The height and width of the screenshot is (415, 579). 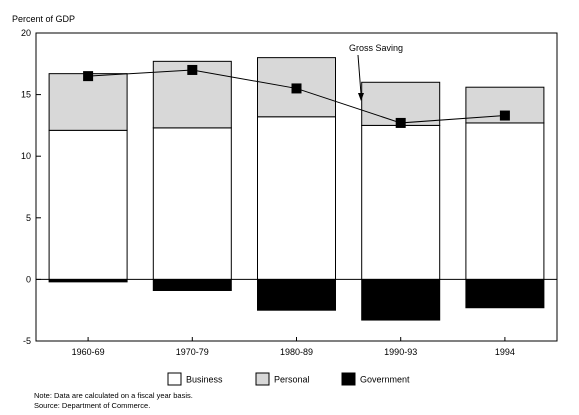 What do you see at coordinates (174, 379) in the screenshot?
I see `legend-business-swatch` at bounding box center [174, 379].